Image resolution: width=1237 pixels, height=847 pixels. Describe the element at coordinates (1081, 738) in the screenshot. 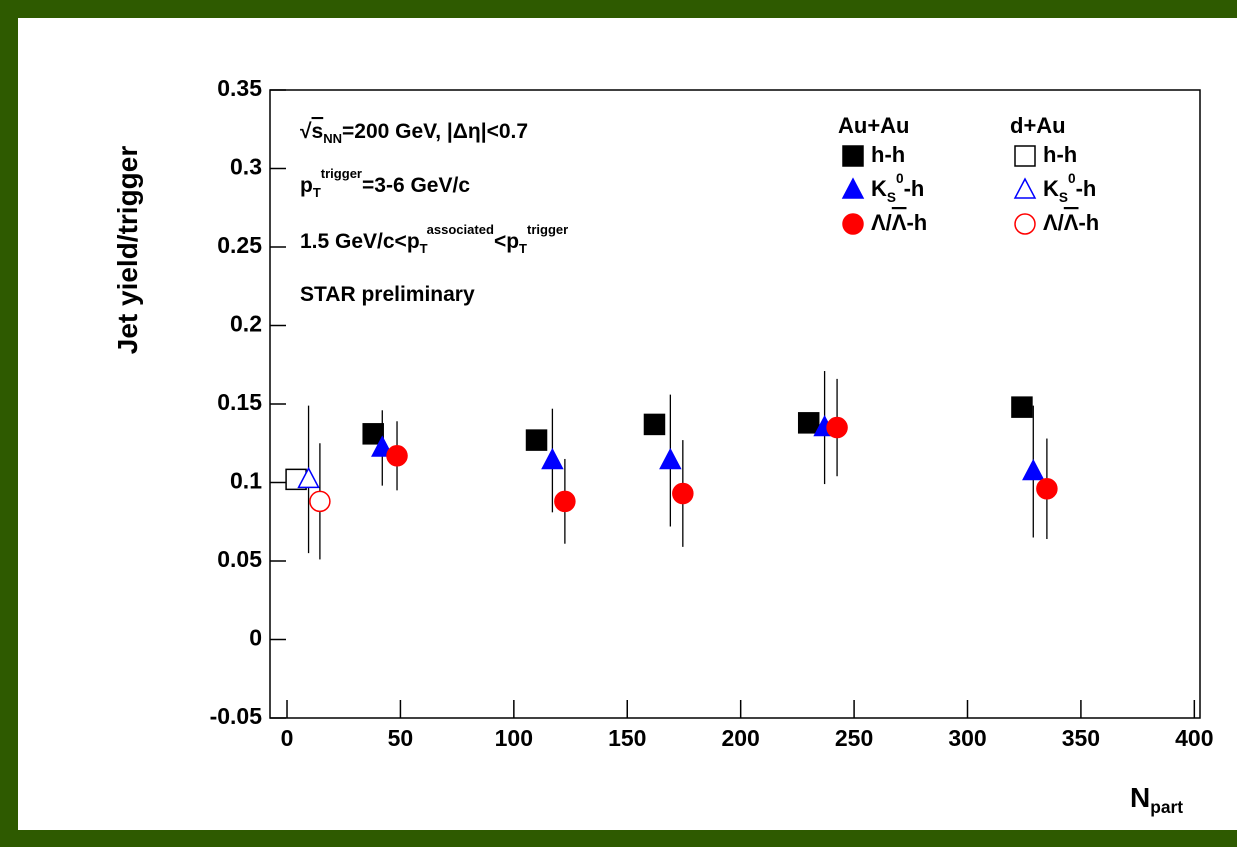

I see `x-tick-label: 350` at that location.